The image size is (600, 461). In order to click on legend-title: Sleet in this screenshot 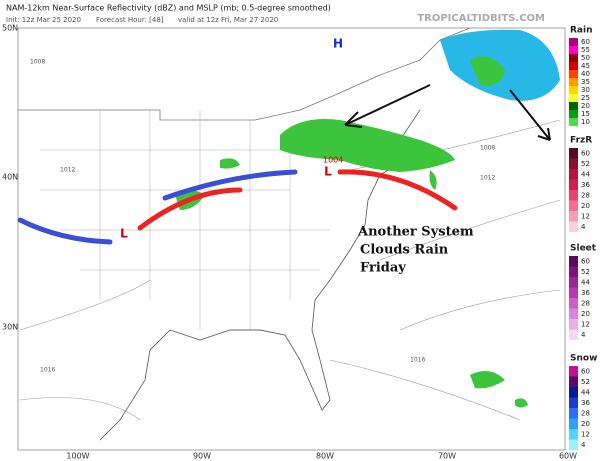, I will do `click(583, 249)`.